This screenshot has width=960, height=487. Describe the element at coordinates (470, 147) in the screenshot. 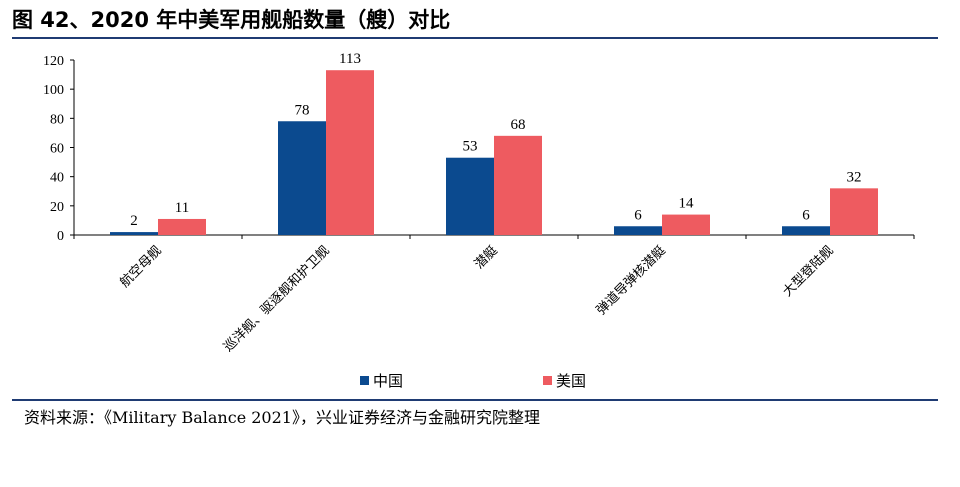

I see `data-label: 53` at that location.